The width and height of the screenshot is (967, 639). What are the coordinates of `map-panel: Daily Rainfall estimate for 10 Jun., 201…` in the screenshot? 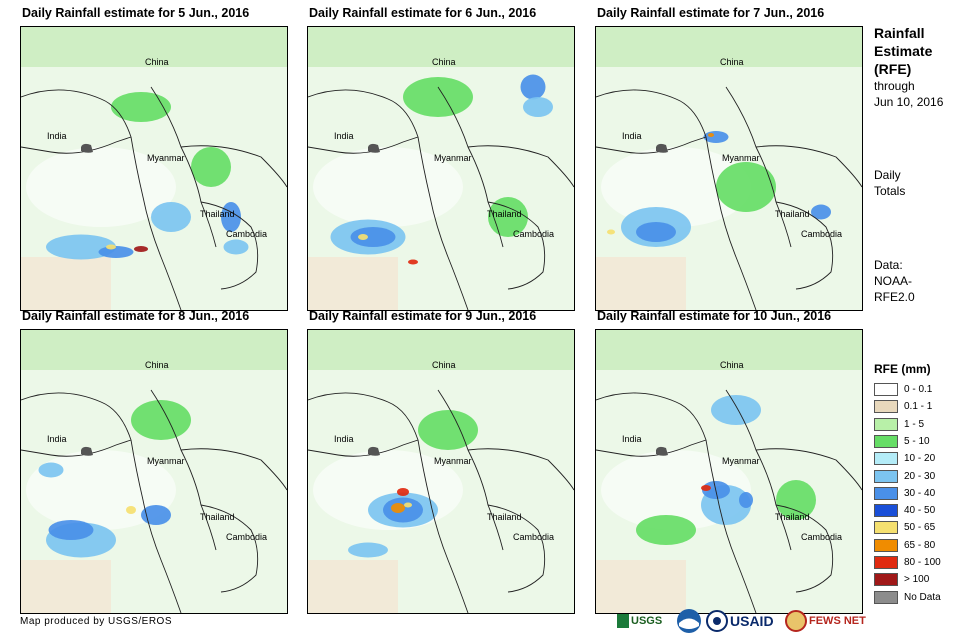 It's located at (730, 464).